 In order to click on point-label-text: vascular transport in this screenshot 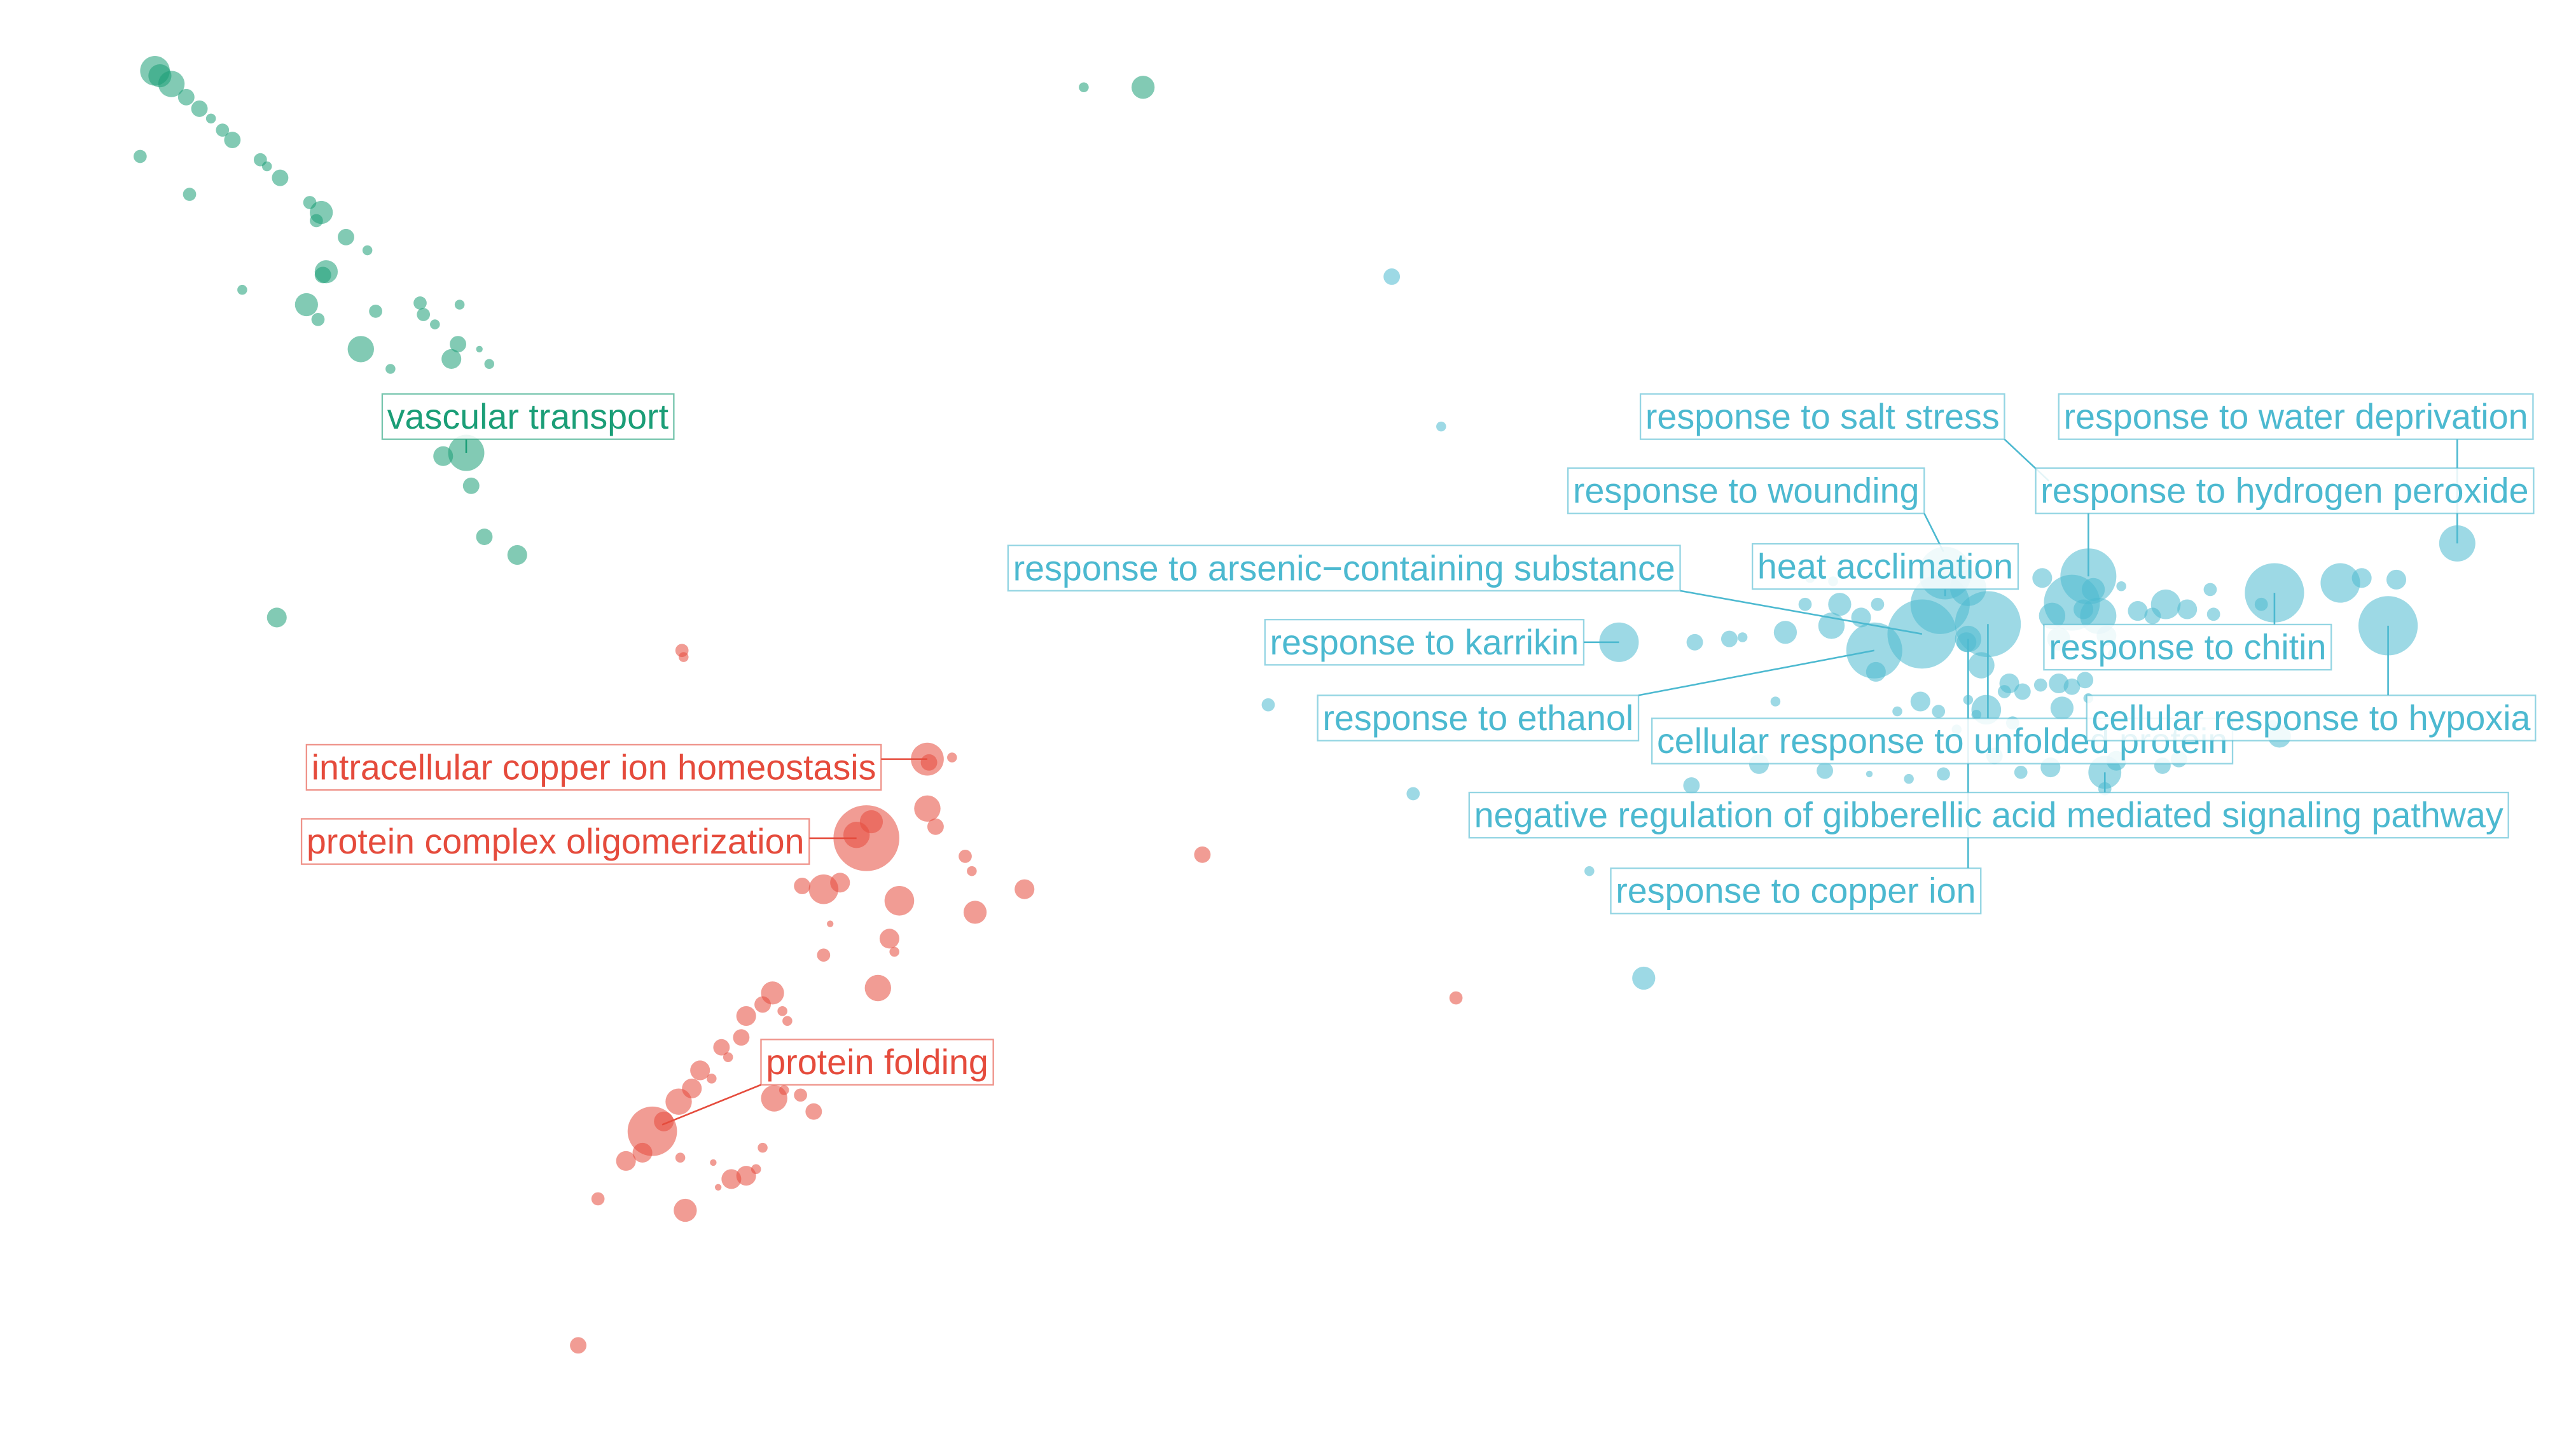, I will do `click(528, 416)`.